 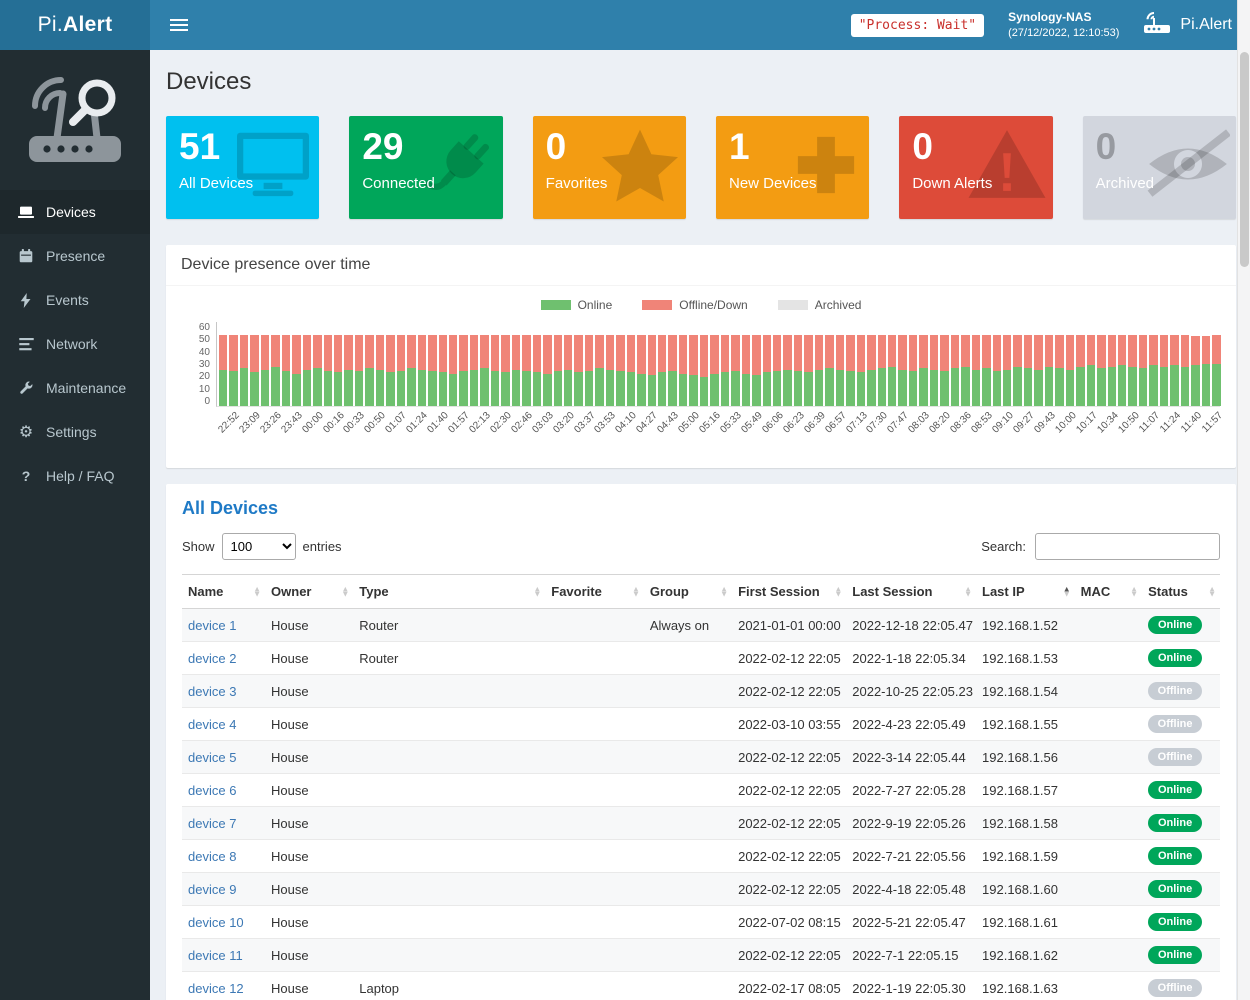 I want to click on column-header-first_session: First Session ▲ ▼, so click(x=789, y=591).